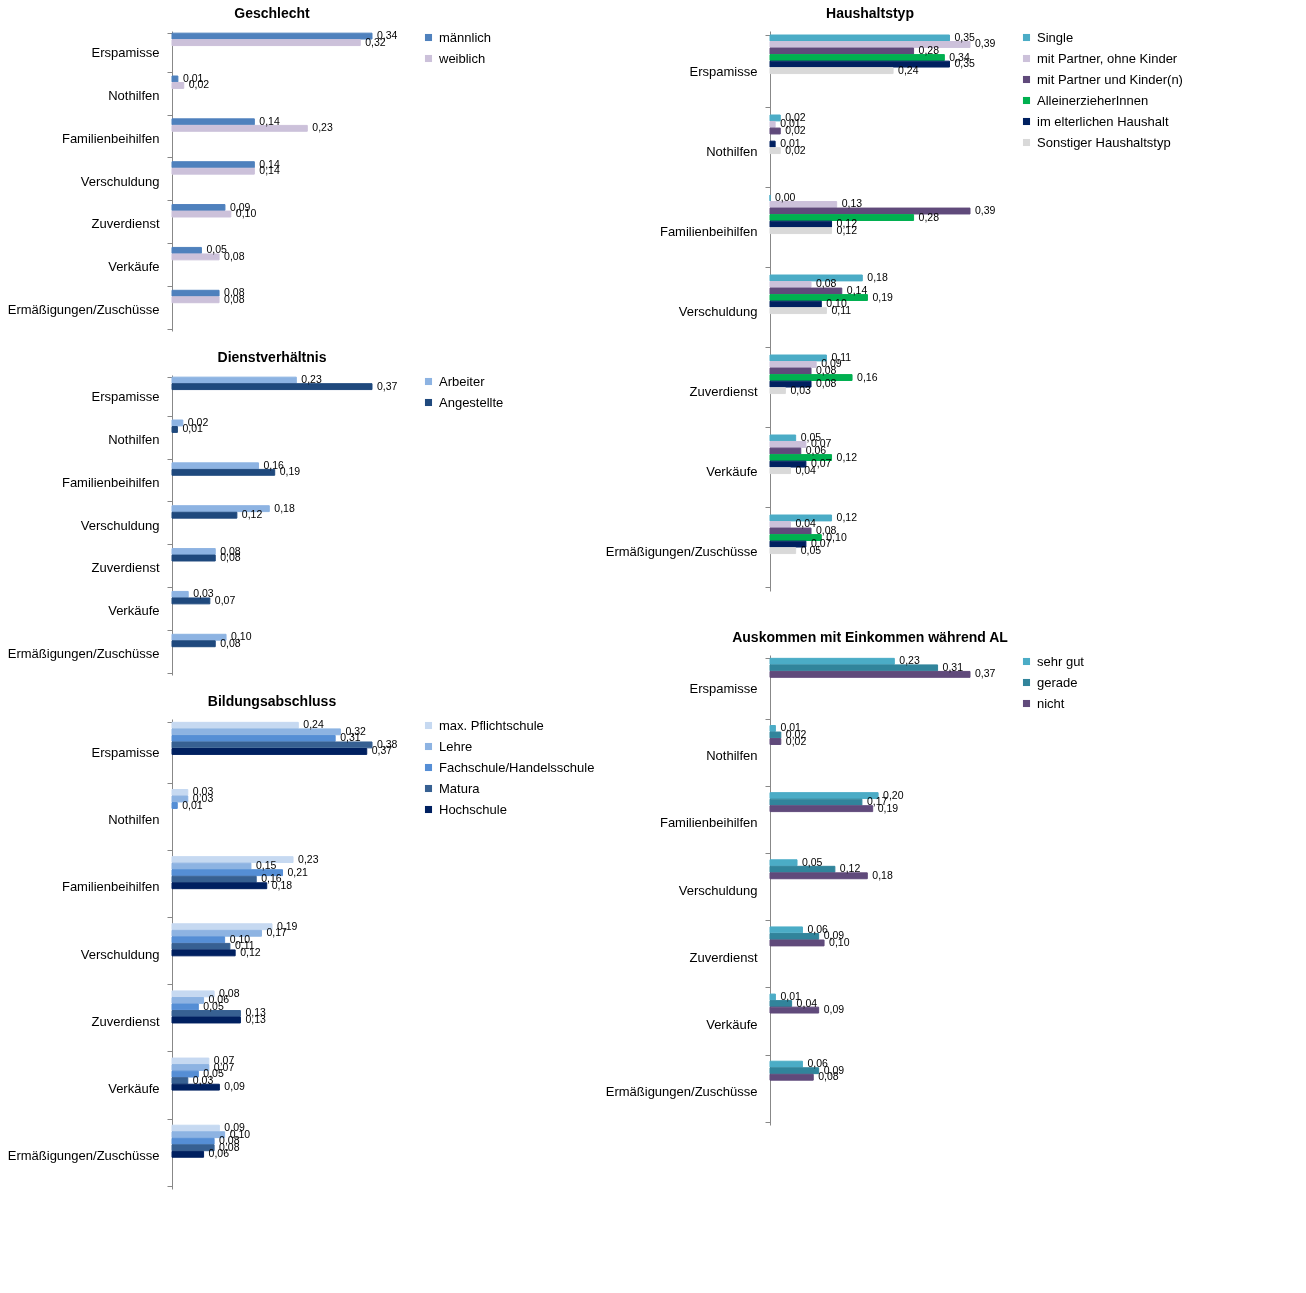  I want to click on legend-label: Hochschule, so click(473, 809).